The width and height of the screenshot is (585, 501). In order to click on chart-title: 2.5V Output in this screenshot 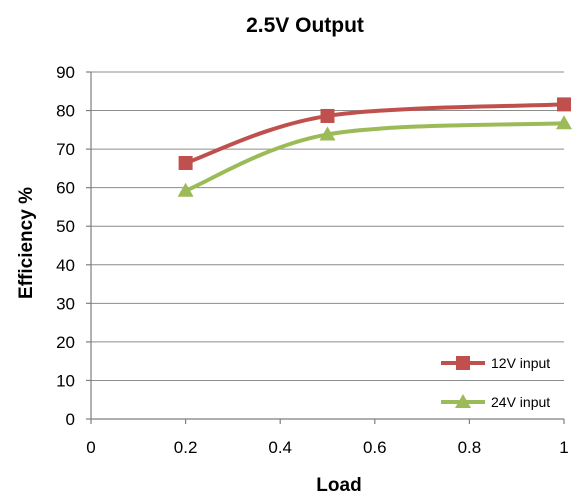, I will do `click(305, 25)`.